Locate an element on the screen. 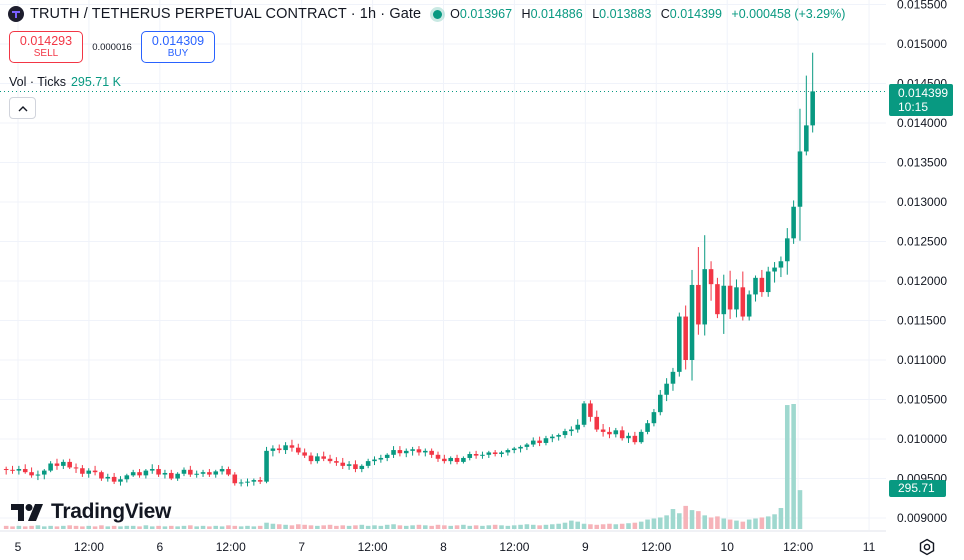  buy-button: 0.014309 BUY is located at coordinates (178, 47).